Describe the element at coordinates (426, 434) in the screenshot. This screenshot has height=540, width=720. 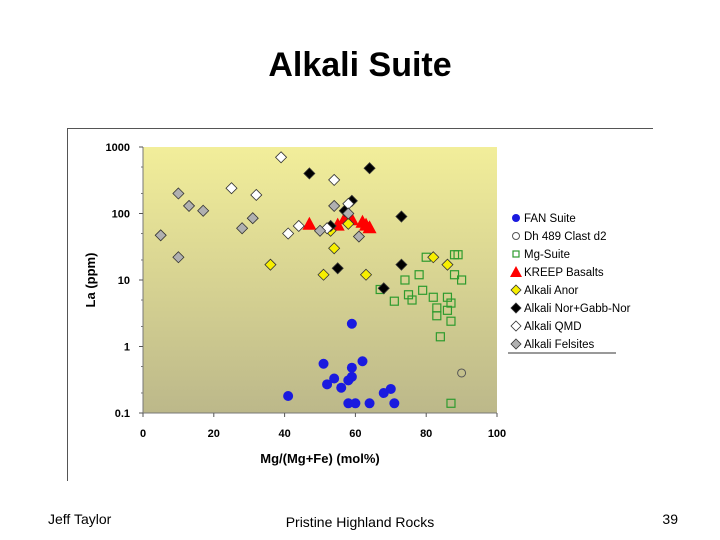
I see `x-tick-label: 80` at that location.